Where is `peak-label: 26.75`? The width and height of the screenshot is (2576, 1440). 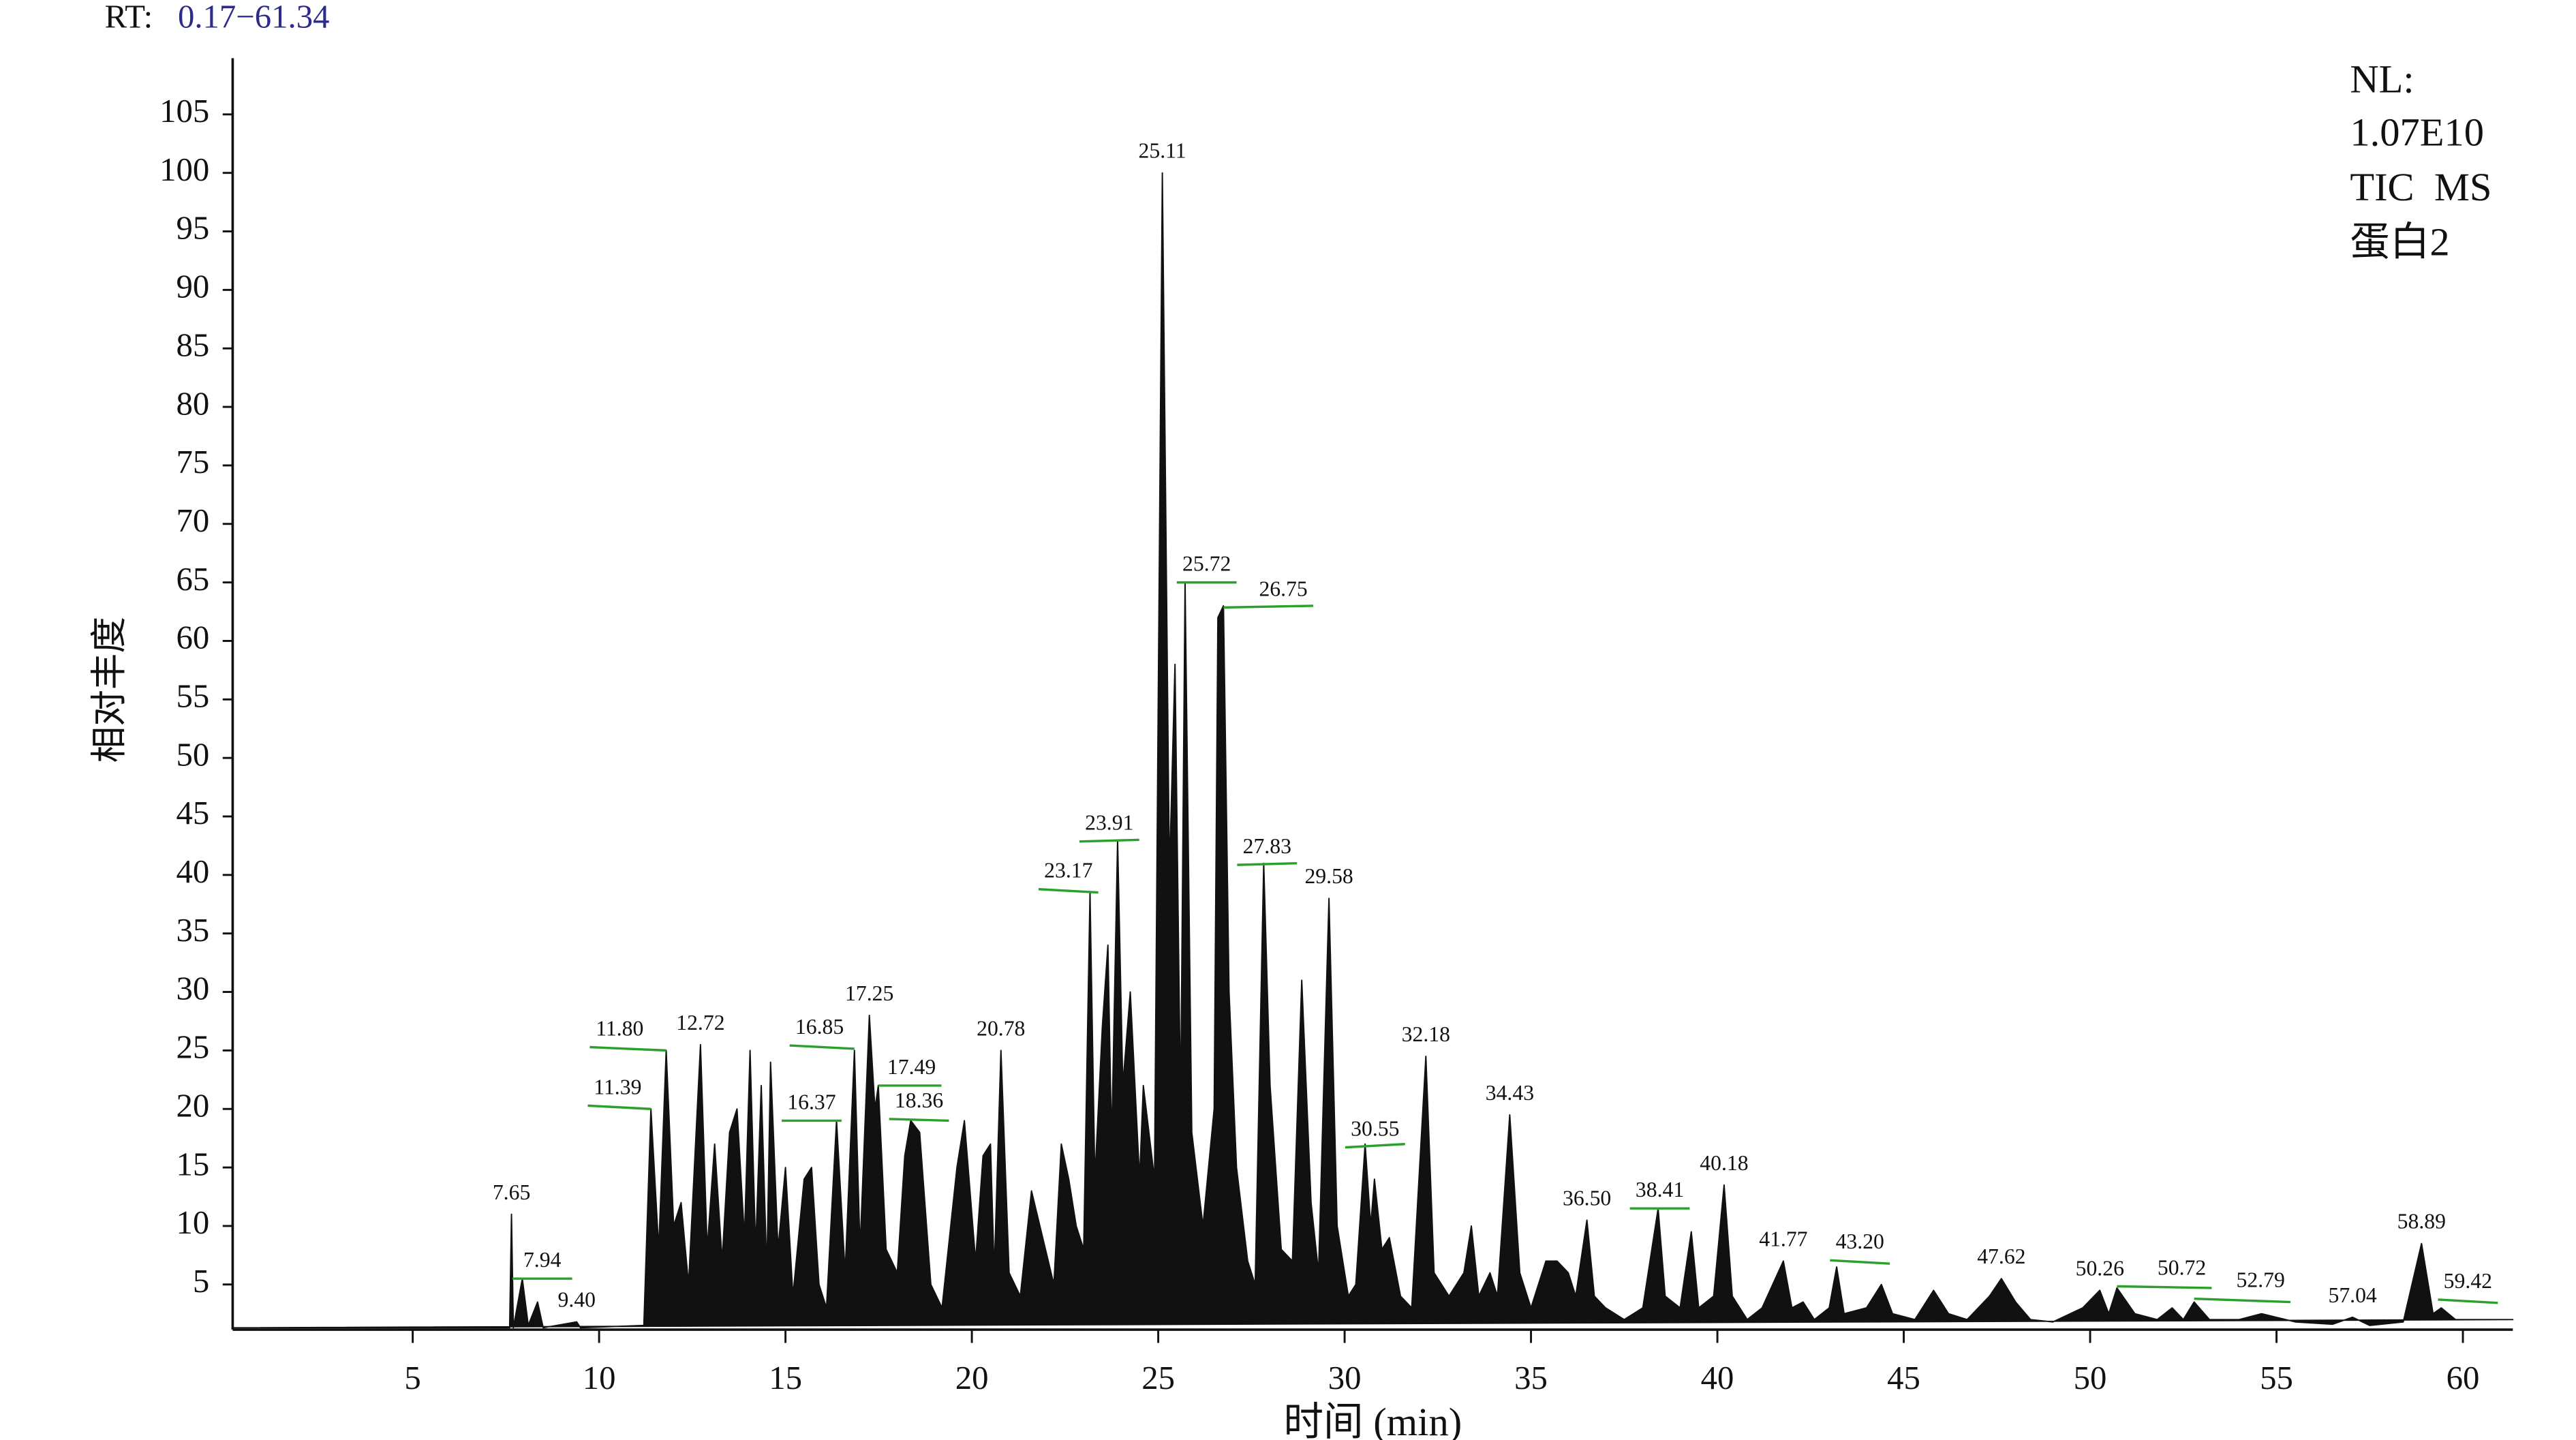 peak-label: 26.75 is located at coordinates (1283, 588).